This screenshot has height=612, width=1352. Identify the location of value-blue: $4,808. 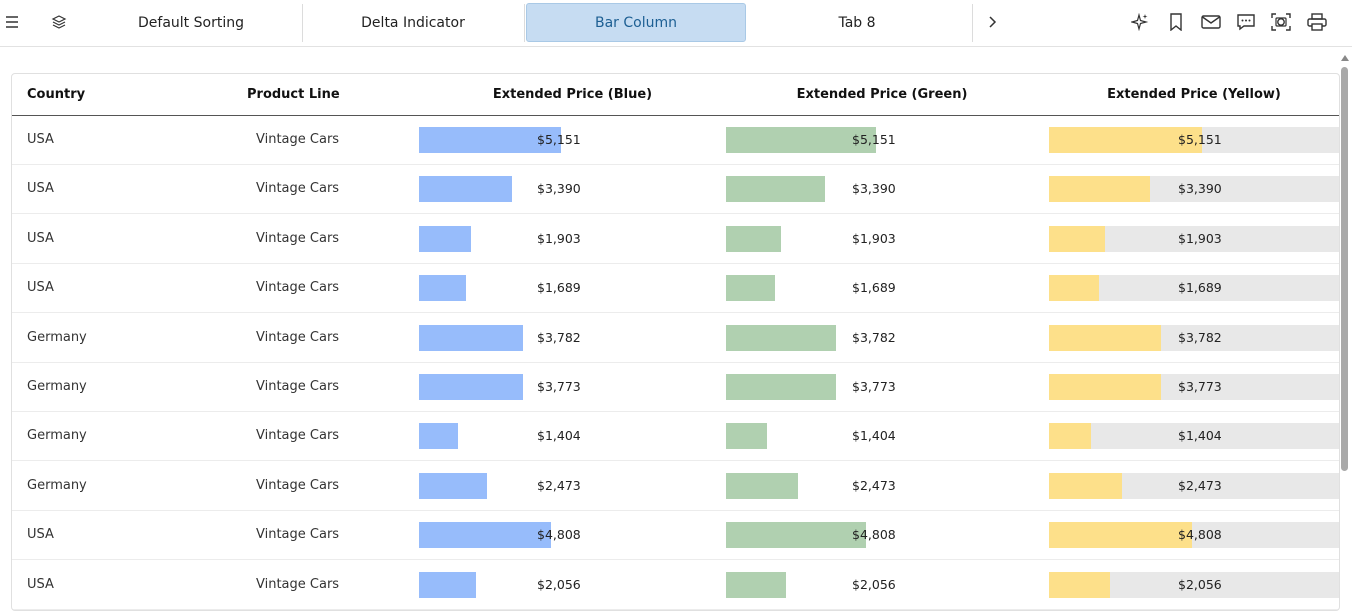
(559, 535).